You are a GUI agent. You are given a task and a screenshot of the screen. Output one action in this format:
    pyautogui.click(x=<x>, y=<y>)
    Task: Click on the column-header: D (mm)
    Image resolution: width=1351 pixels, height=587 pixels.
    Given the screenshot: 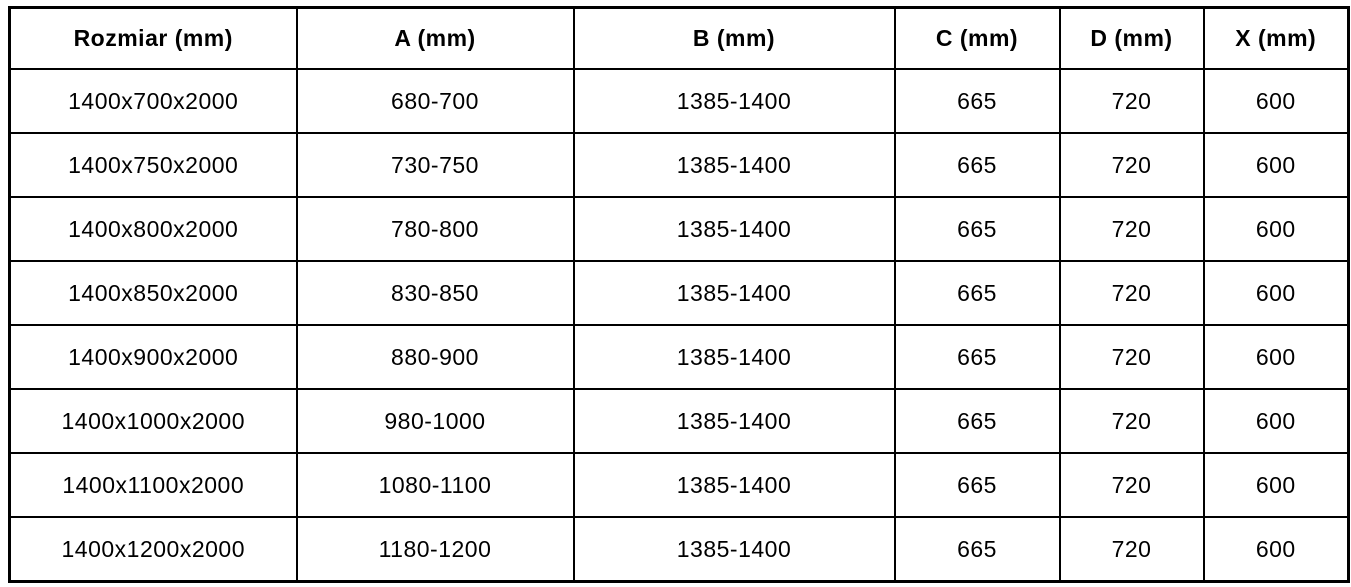 What is the action you would take?
    pyautogui.click(x=1131, y=38)
    